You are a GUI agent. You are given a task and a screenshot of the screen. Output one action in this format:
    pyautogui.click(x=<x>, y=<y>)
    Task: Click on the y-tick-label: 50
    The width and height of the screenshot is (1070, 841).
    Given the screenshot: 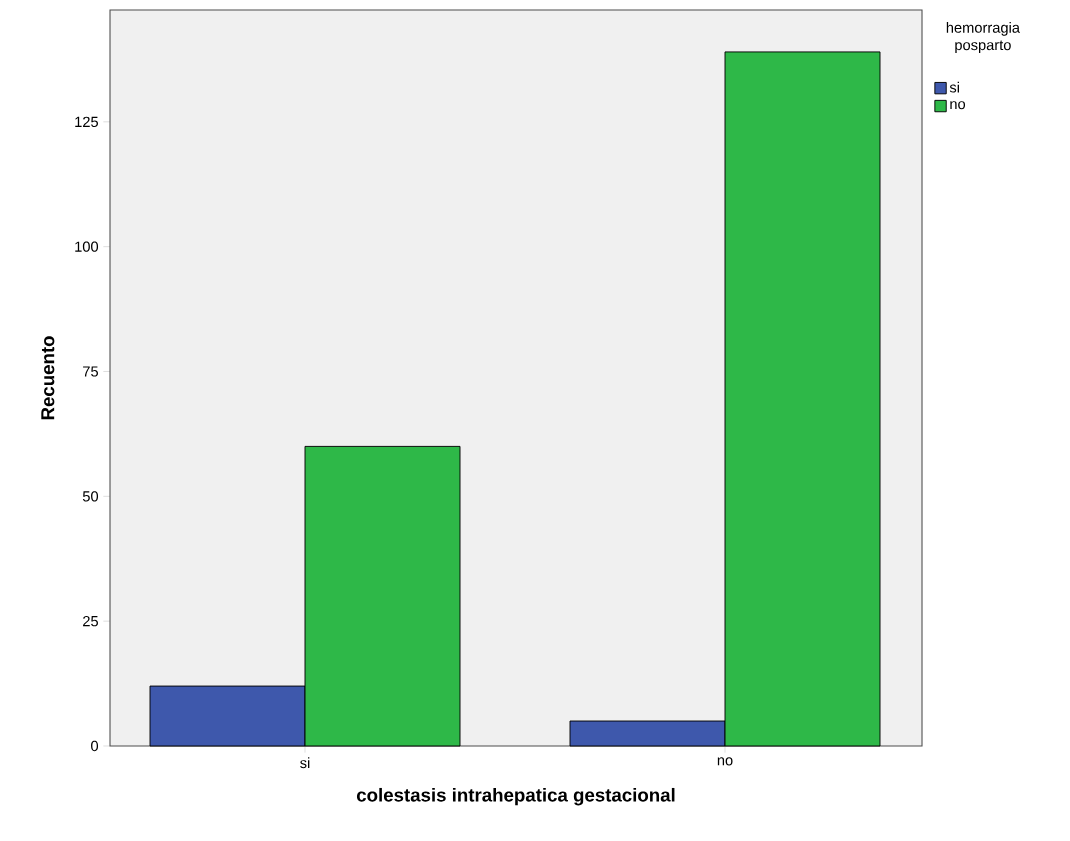 What is the action you would take?
    pyautogui.click(x=90, y=496)
    